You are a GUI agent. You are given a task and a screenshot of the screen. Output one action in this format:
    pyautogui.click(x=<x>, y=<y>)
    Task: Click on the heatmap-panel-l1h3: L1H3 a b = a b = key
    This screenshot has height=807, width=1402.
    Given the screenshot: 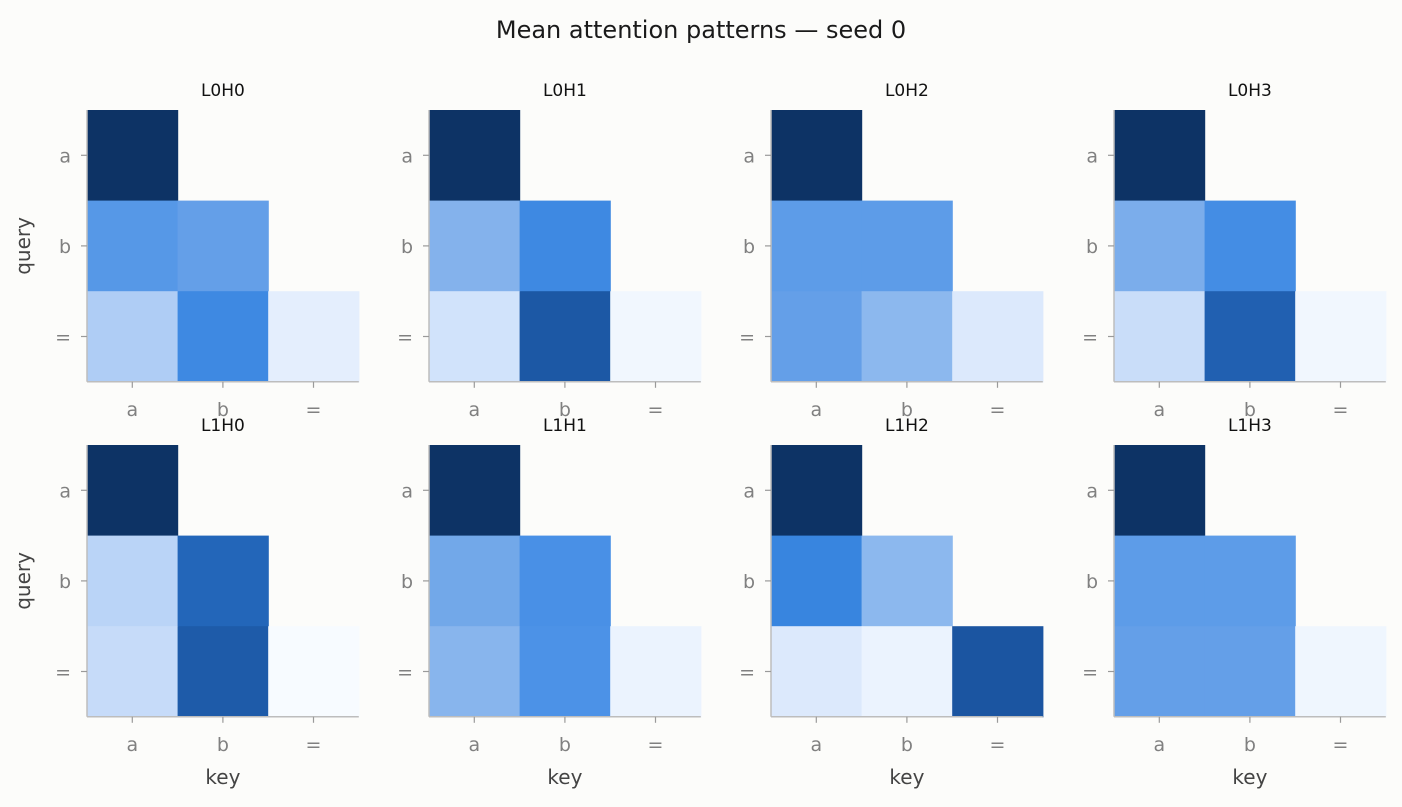 What is the action you would take?
    pyautogui.click(x=1234, y=602)
    